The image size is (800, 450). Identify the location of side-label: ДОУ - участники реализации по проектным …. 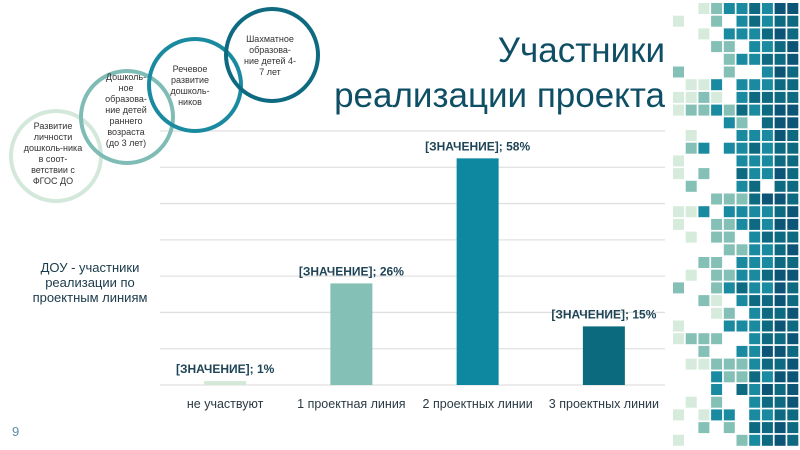
(90, 282).